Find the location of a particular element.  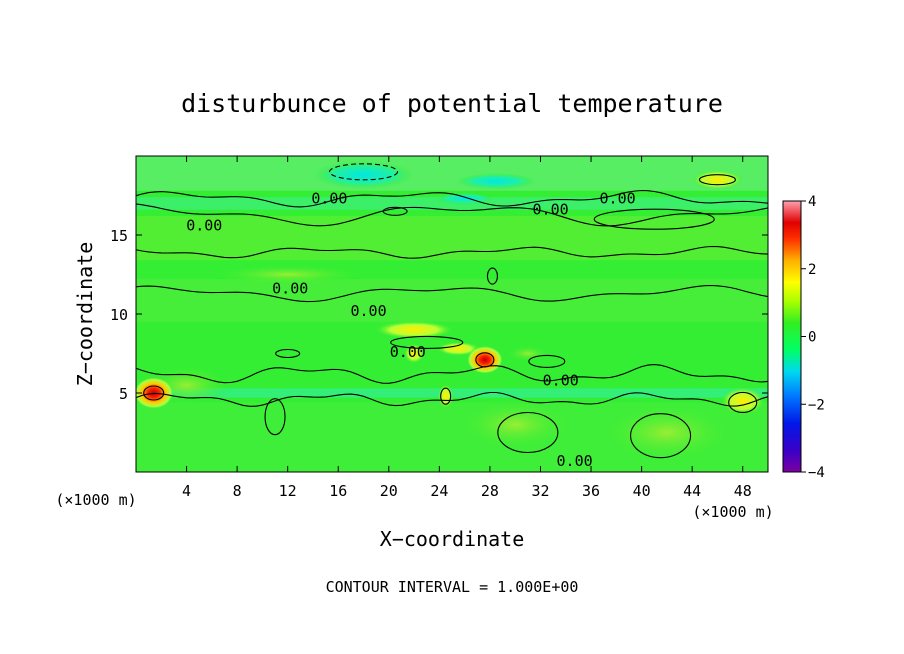

colorbar-tick-label: 2 is located at coordinates (812, 270).